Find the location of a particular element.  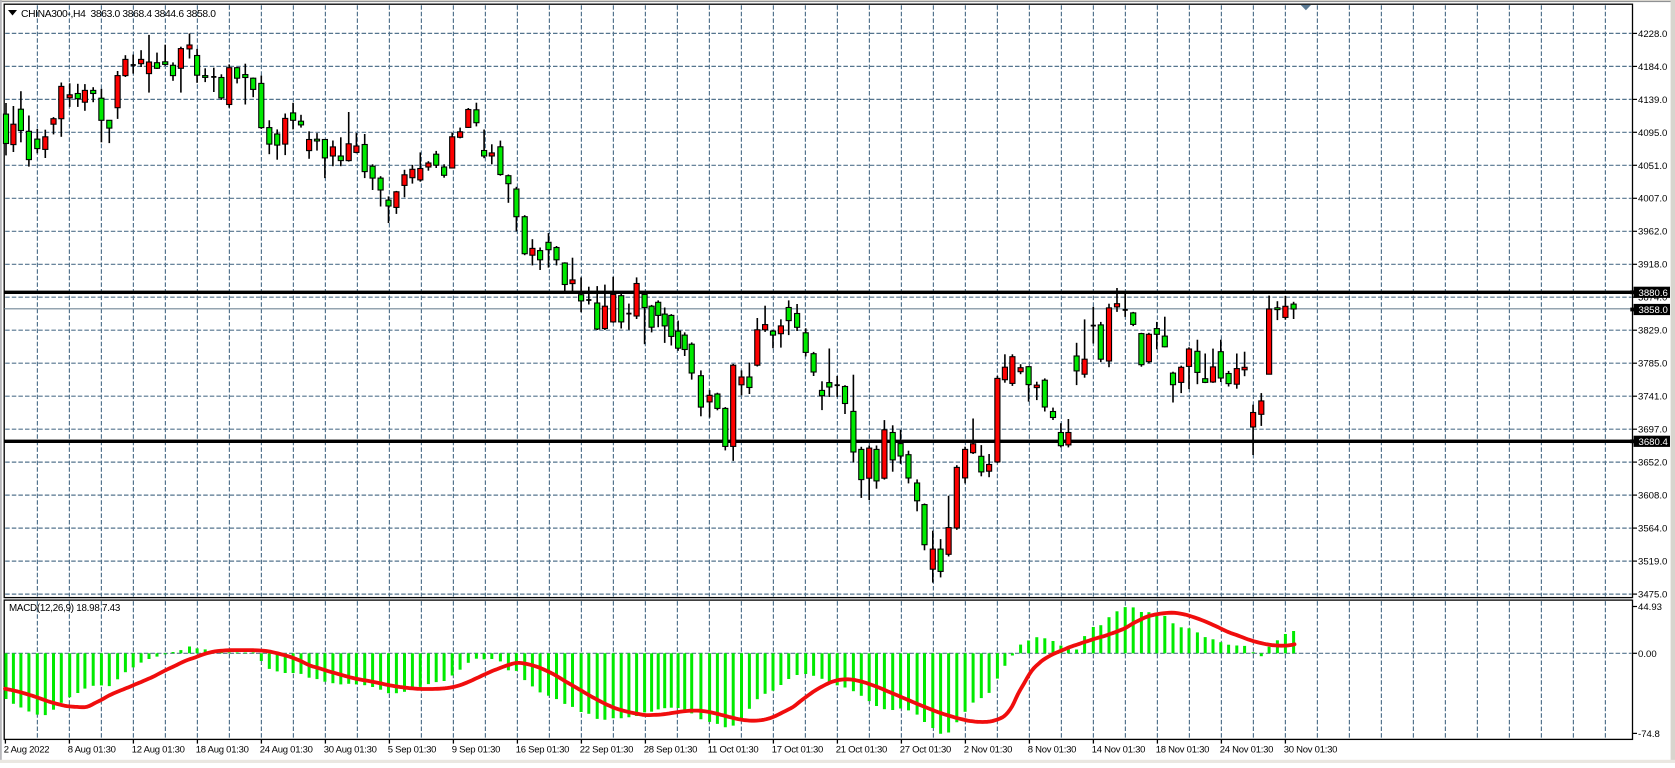

svg-text: 28 Sep 01:30 is located at coordinates (671, 750).